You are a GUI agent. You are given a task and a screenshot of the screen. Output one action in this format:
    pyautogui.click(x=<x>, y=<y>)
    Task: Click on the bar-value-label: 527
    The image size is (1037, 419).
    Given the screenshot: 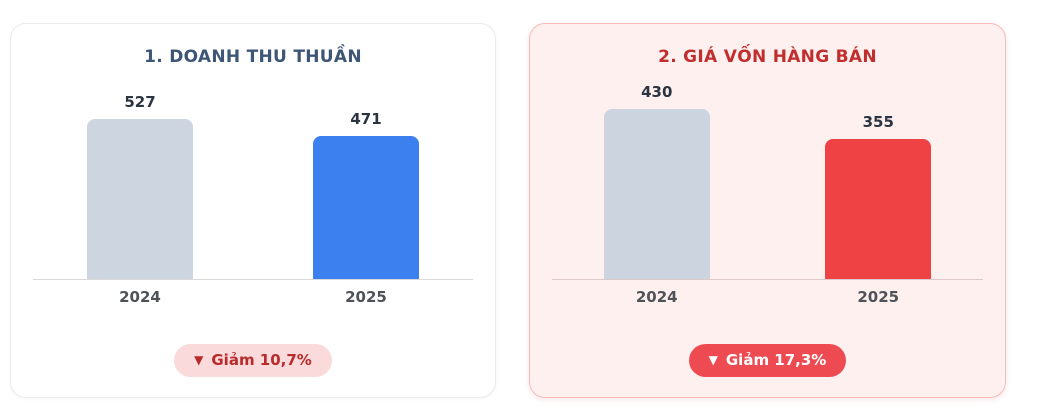 What is the action you would take?
    pyautogui.click(x=140, y=102)
    